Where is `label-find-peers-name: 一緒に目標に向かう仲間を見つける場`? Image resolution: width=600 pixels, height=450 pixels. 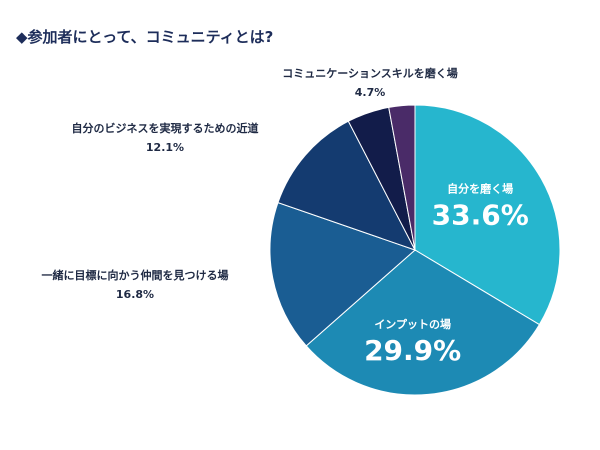 label-find-peers-name: 一緒に目標に向かう仲間を見つける場 is located at coordinates (135, 275).